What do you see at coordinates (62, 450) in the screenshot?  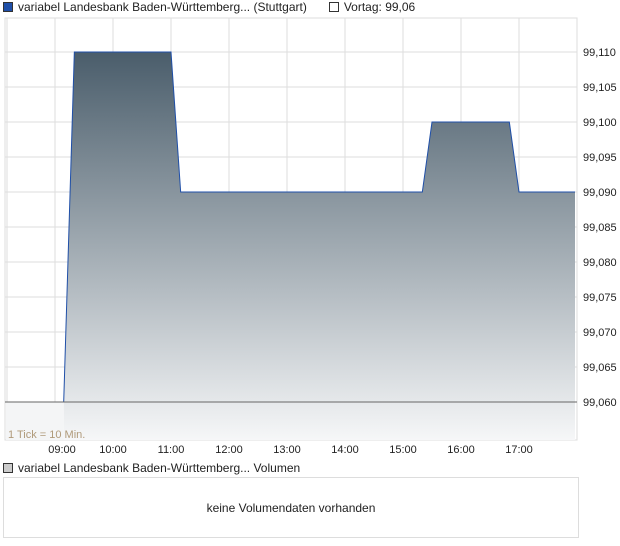 I see `x-tick-label: 09:00` at bounding box center [62, 450].